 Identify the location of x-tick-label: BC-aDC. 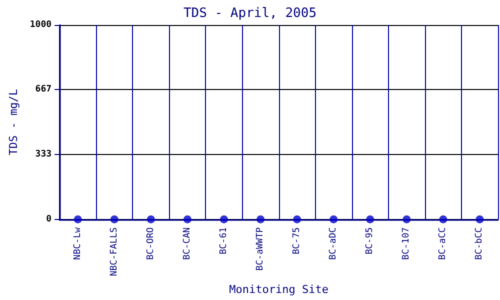
(333, 243).